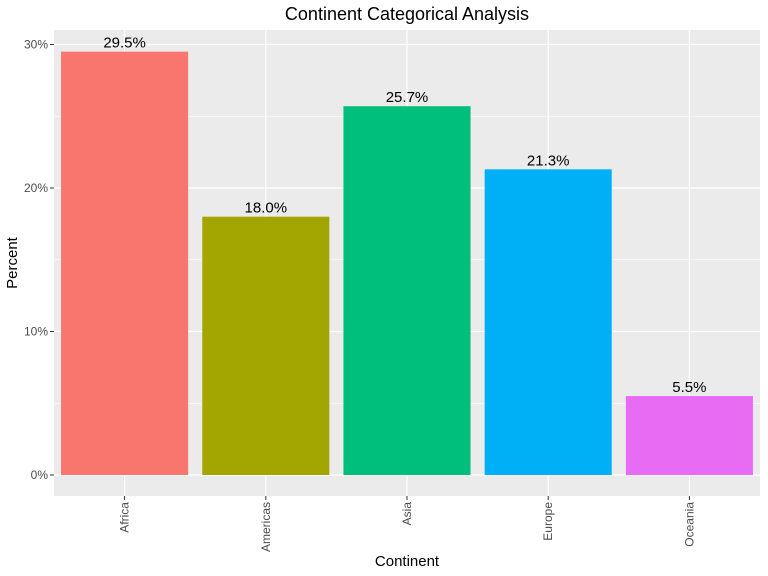 The image size is (768, 576). I want to click on data-label: 21.3%, so click(548, 160).